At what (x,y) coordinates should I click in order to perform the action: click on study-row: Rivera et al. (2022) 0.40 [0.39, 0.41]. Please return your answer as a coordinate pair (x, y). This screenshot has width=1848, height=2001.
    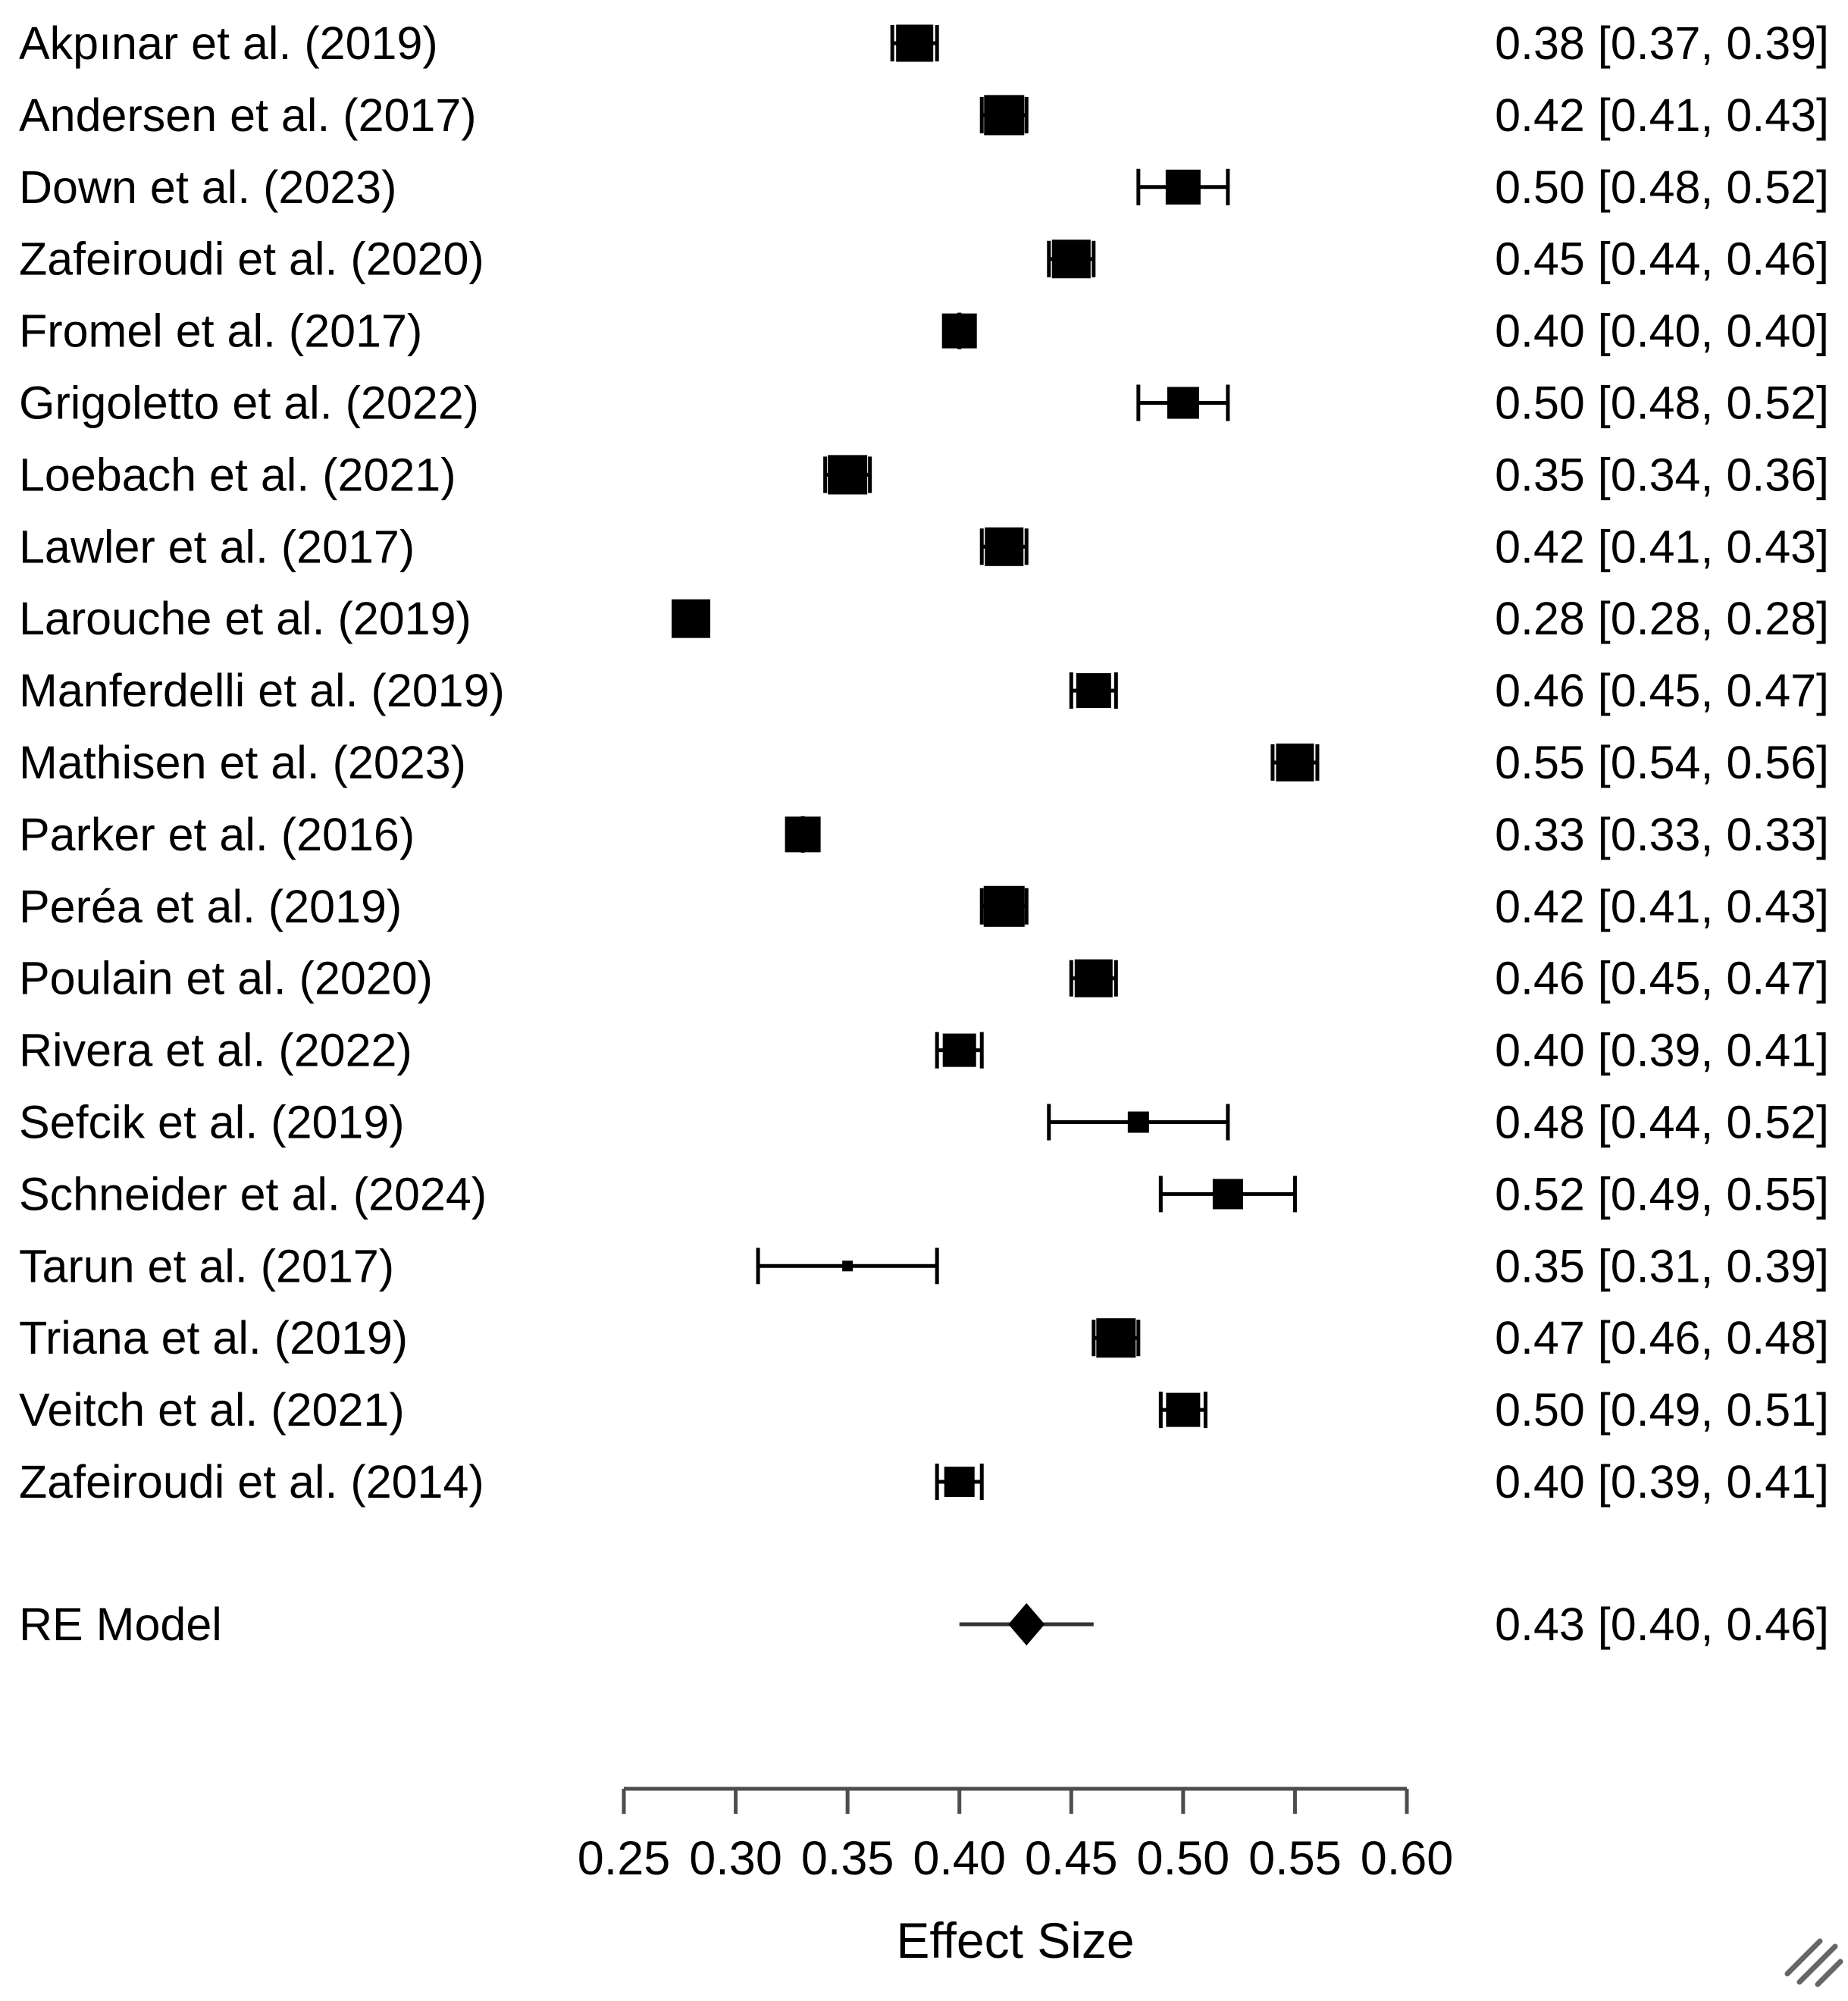
    Looking at the image, I should click on (924, 1050).